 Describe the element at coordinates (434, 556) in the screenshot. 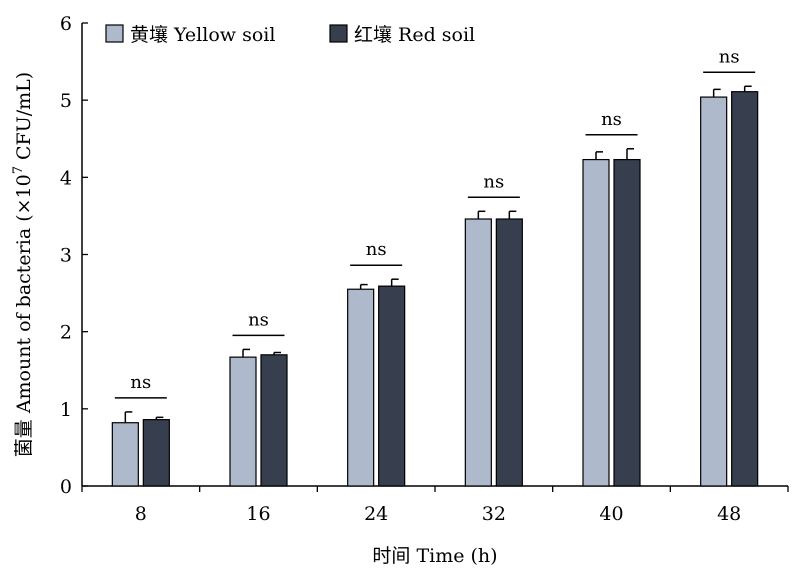

I see `x-axis-title: 时间 Time (h)` at that location.